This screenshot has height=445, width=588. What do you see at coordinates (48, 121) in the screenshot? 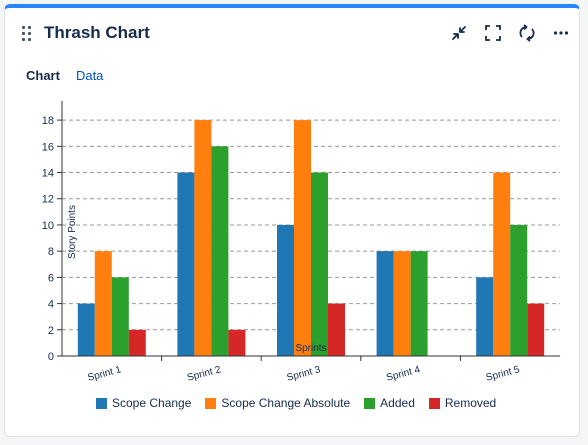
I see `y-tick-label: 18` at bounding box center [48, 121].